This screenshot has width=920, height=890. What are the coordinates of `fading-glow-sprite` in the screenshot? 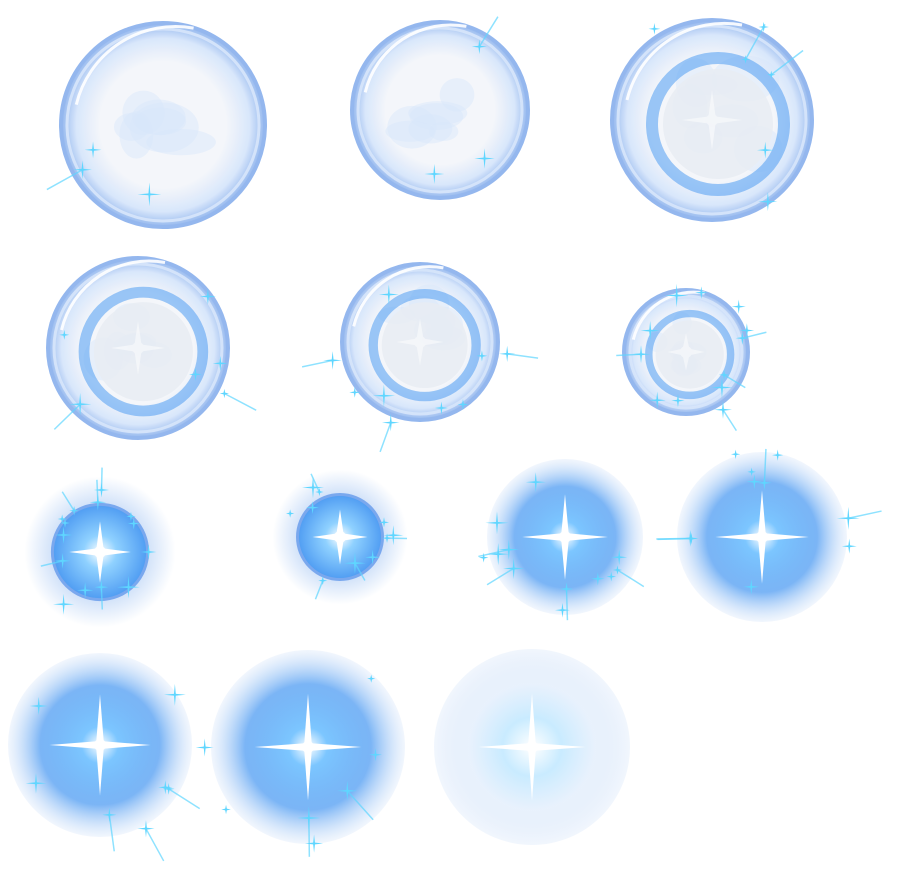 It's located at (532, 747).